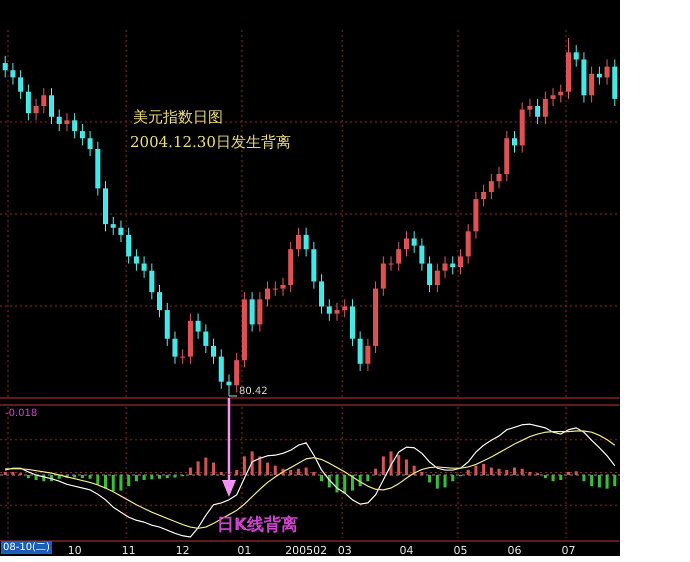 The height and width of the screenshot is (562, 690). I want to click on x-tick-label: 12, so click(183, 550).